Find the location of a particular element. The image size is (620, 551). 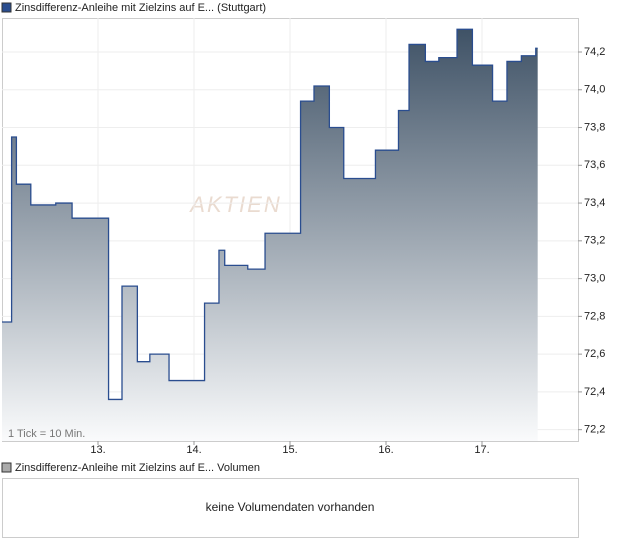

x-tick-label: 13. is located at coordinates (97, 450).